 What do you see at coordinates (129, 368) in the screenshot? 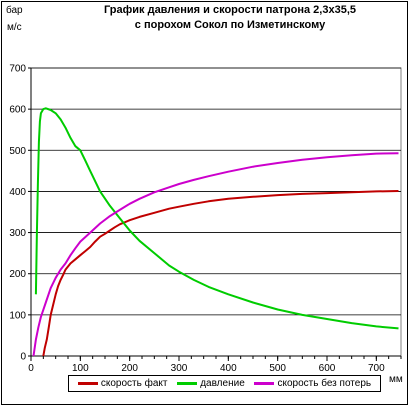
I see `x-tick-label: 200` at bounding box center [129, 368].